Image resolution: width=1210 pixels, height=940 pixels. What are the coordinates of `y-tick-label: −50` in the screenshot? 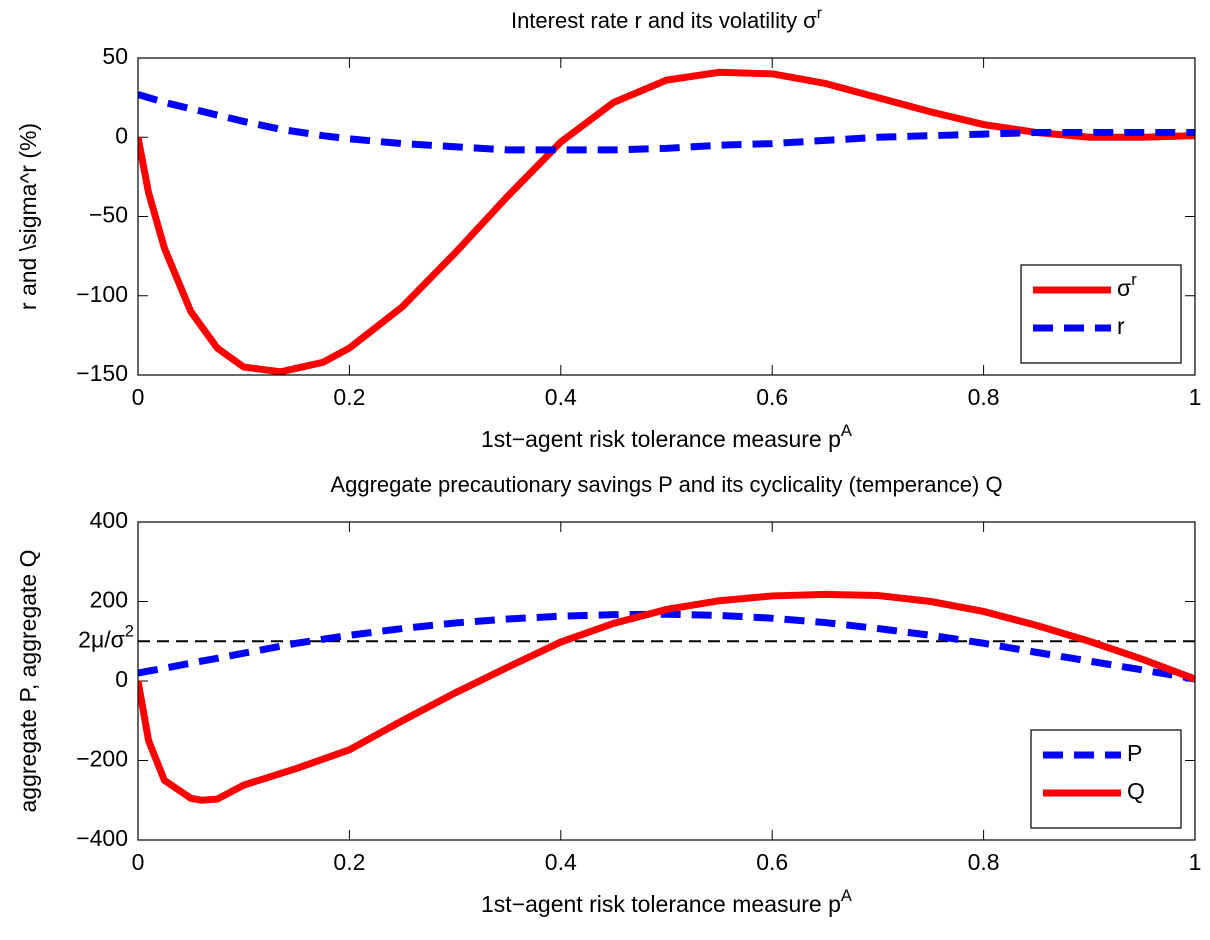 It's located at (108, 215).